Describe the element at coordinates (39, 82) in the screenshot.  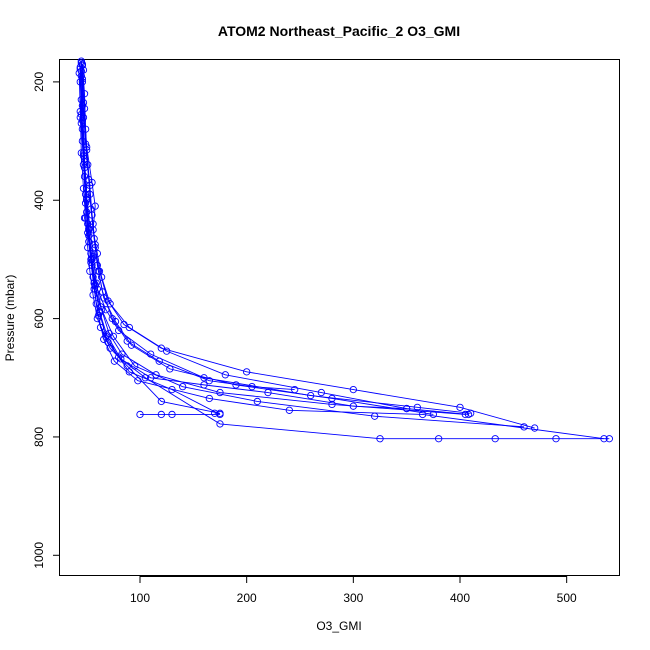
I see `y-tick-label: 200` at that location.